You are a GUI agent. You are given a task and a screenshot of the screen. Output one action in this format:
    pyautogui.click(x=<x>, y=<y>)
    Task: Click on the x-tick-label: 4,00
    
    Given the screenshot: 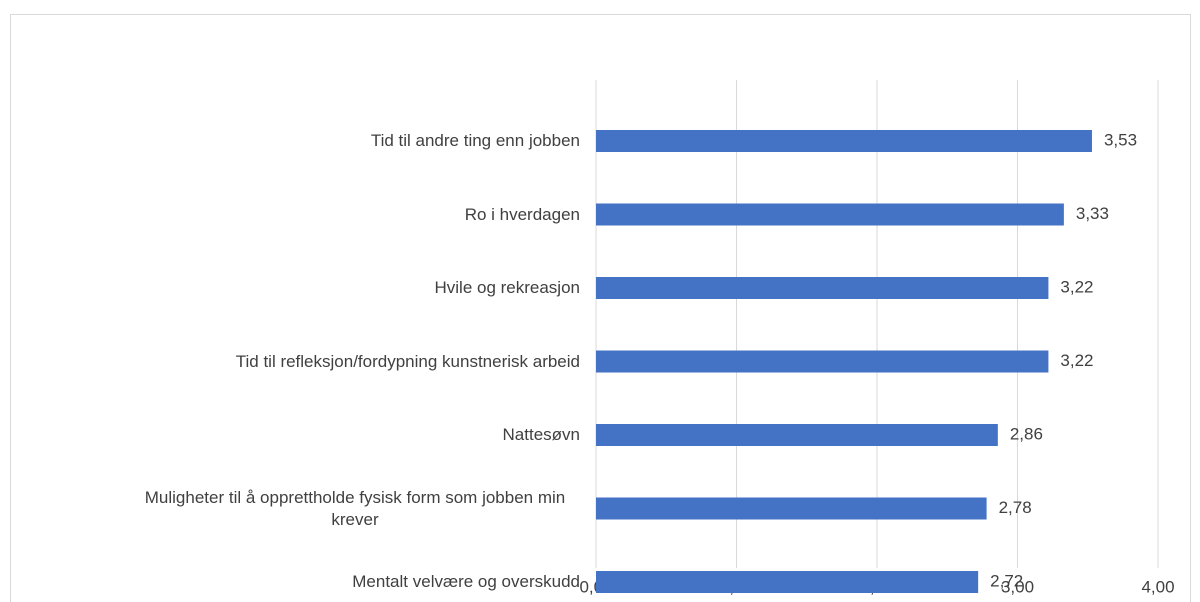 What is the action you would take?
    pyautogui.click(x=1157, y=586)
    